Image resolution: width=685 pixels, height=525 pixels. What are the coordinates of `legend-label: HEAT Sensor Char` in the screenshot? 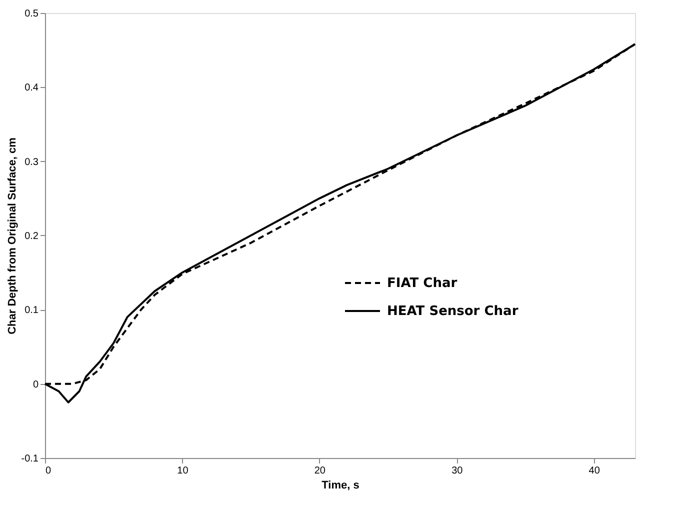 It's located at (453, 311).